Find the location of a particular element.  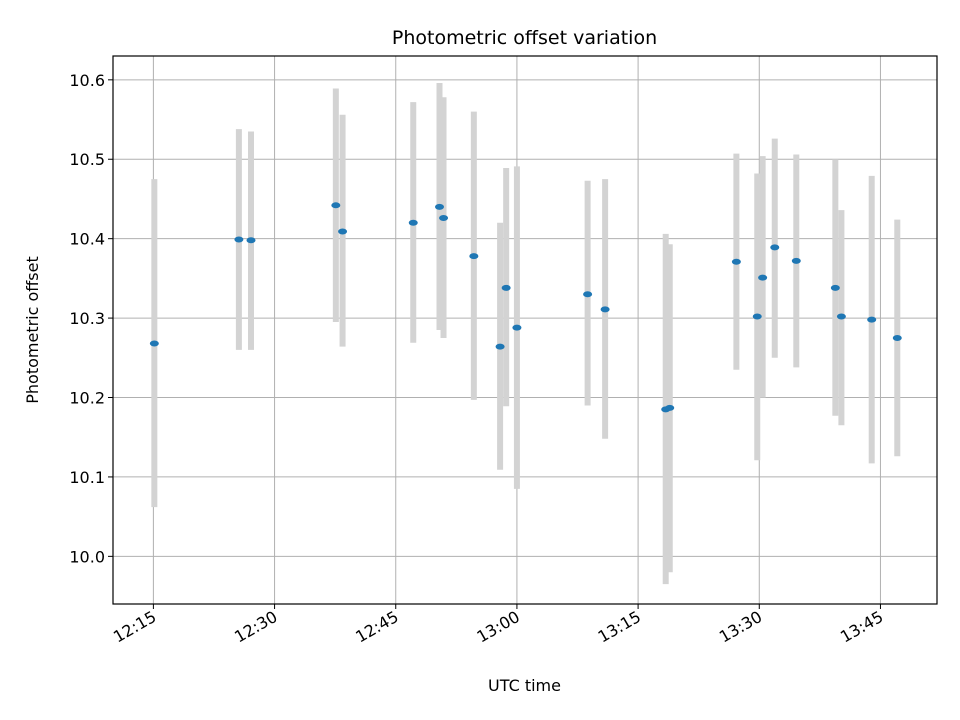

y-tick-label: 10.2 is located at coordinates (87, 398).